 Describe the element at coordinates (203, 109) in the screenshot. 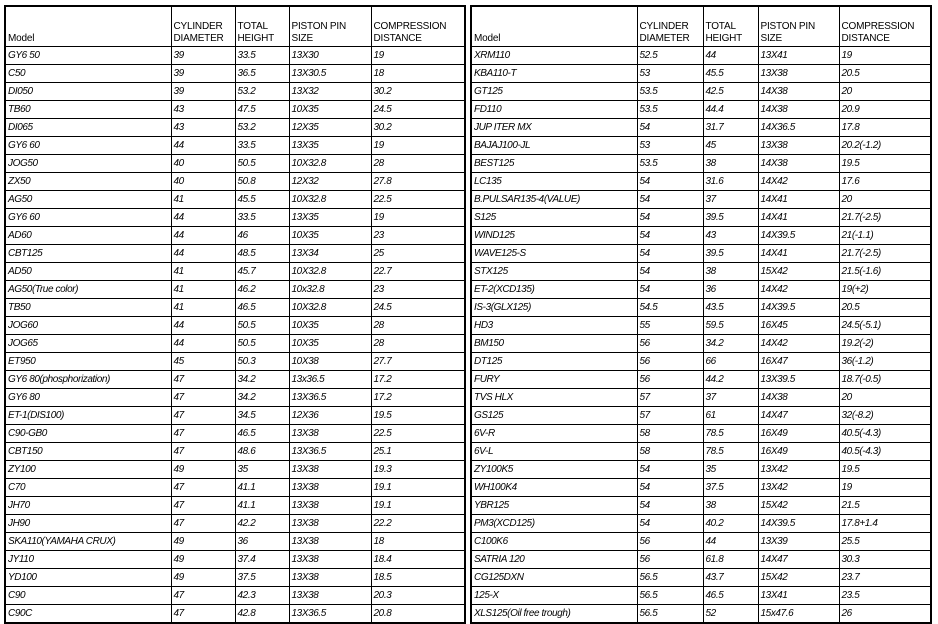

I see `cell-cylinder-diameter: 43` at that location.